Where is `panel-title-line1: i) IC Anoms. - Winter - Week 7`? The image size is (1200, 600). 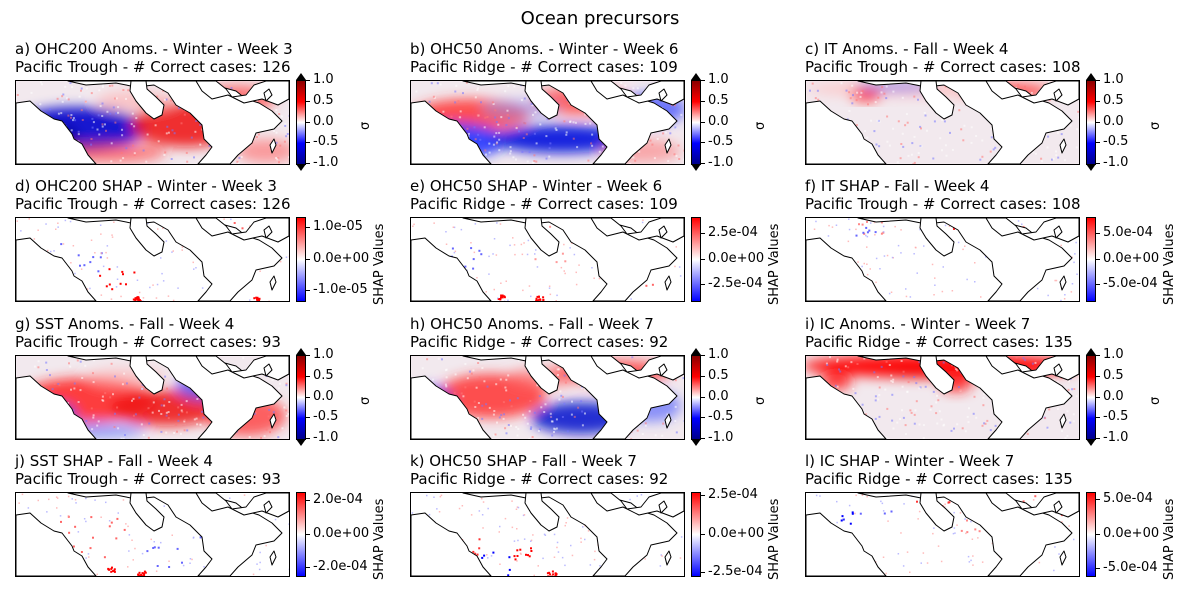 panel-title-line1: i) IC Anoms. - Winter - Week 7 is located at coordinates (918, 324).